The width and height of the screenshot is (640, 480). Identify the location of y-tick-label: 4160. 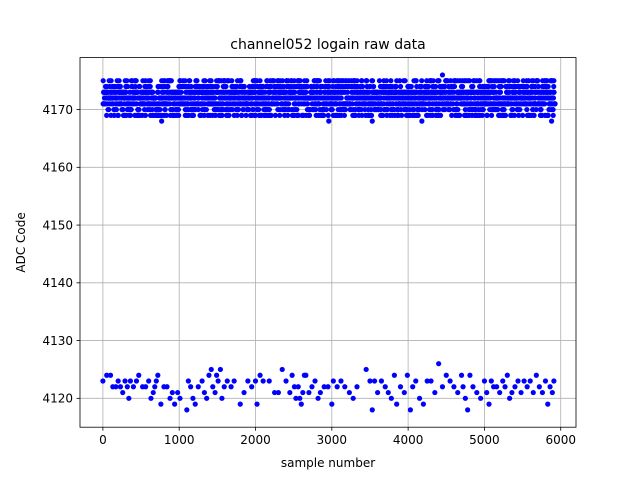
(57, 168).